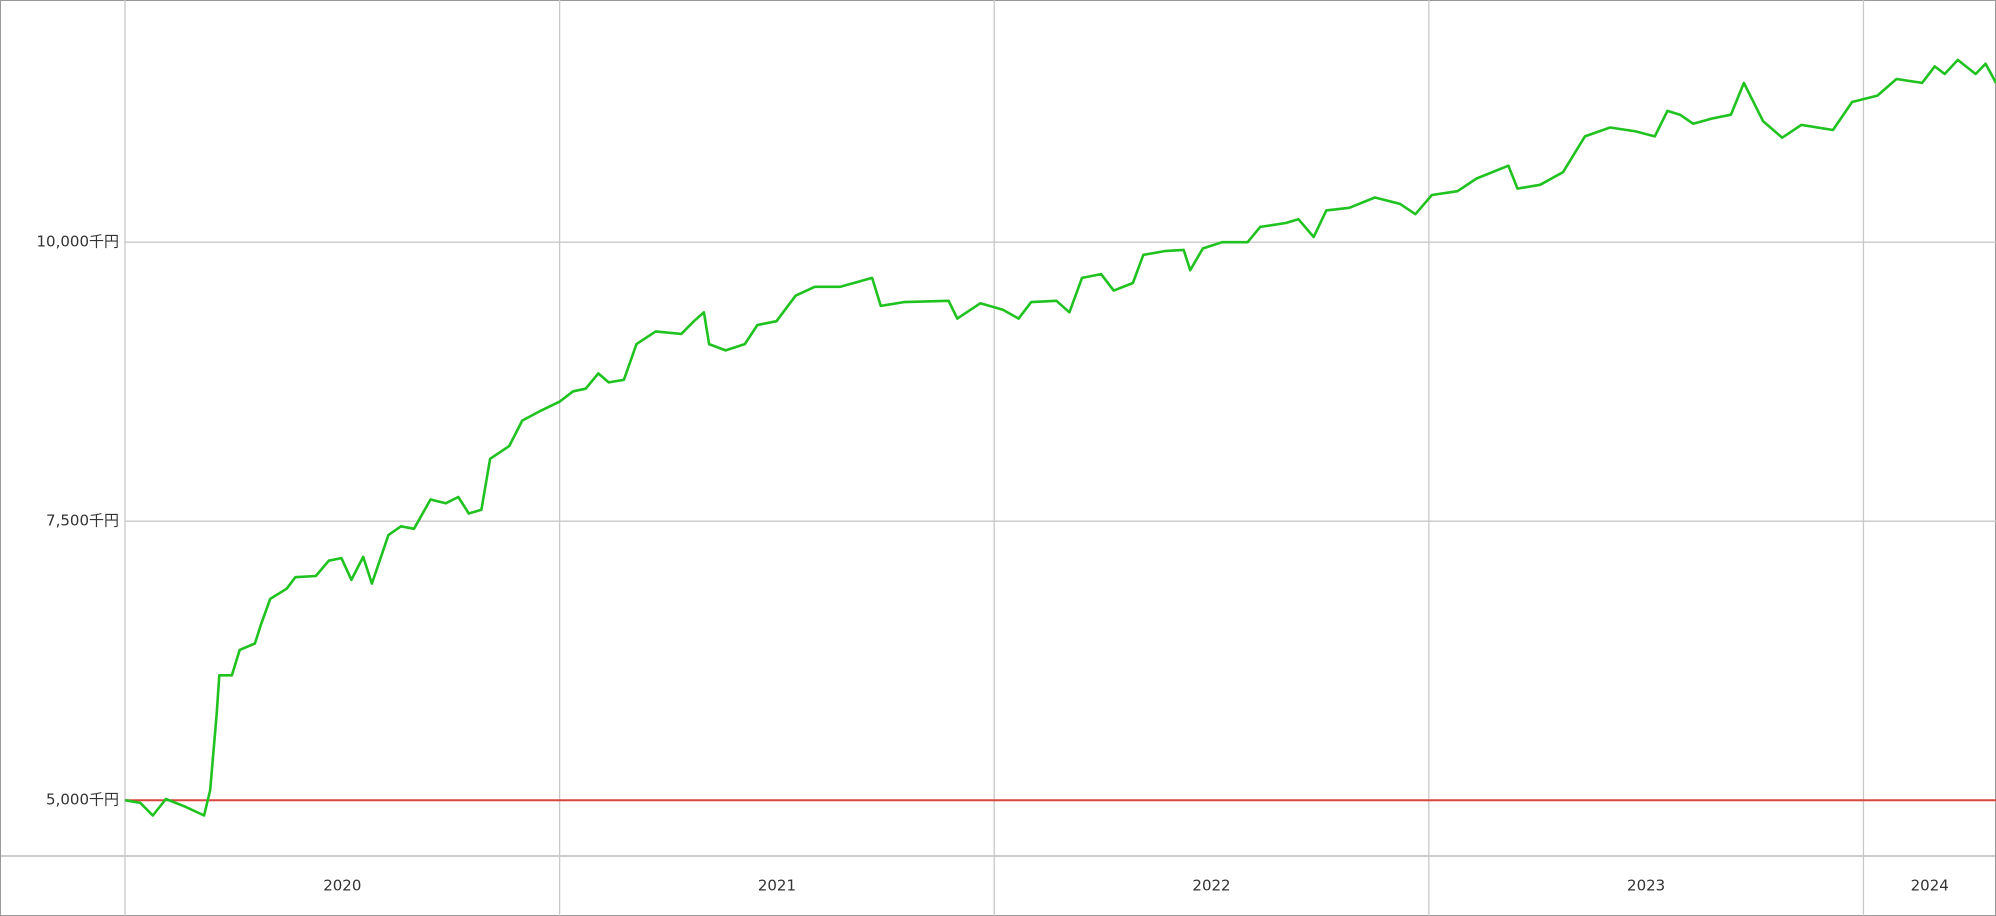  I want to click on y-tick-label: 7,500千円, so click(82, 521).